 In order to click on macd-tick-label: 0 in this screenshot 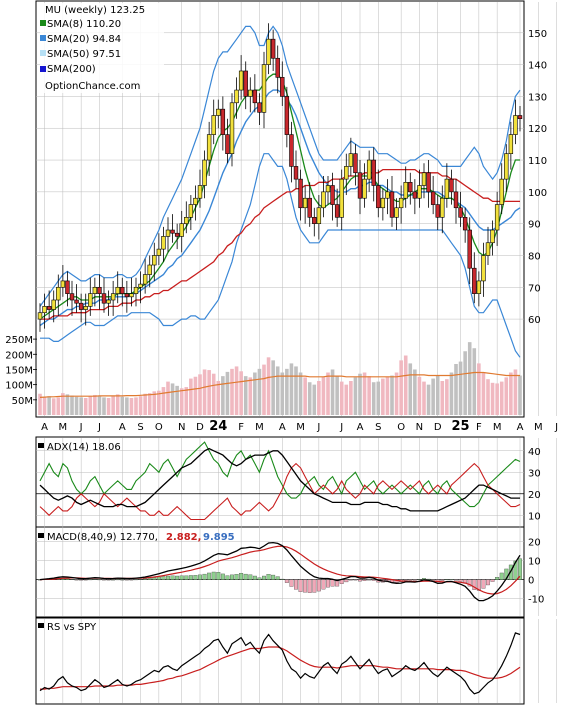, I will do `click(531, 581)`.